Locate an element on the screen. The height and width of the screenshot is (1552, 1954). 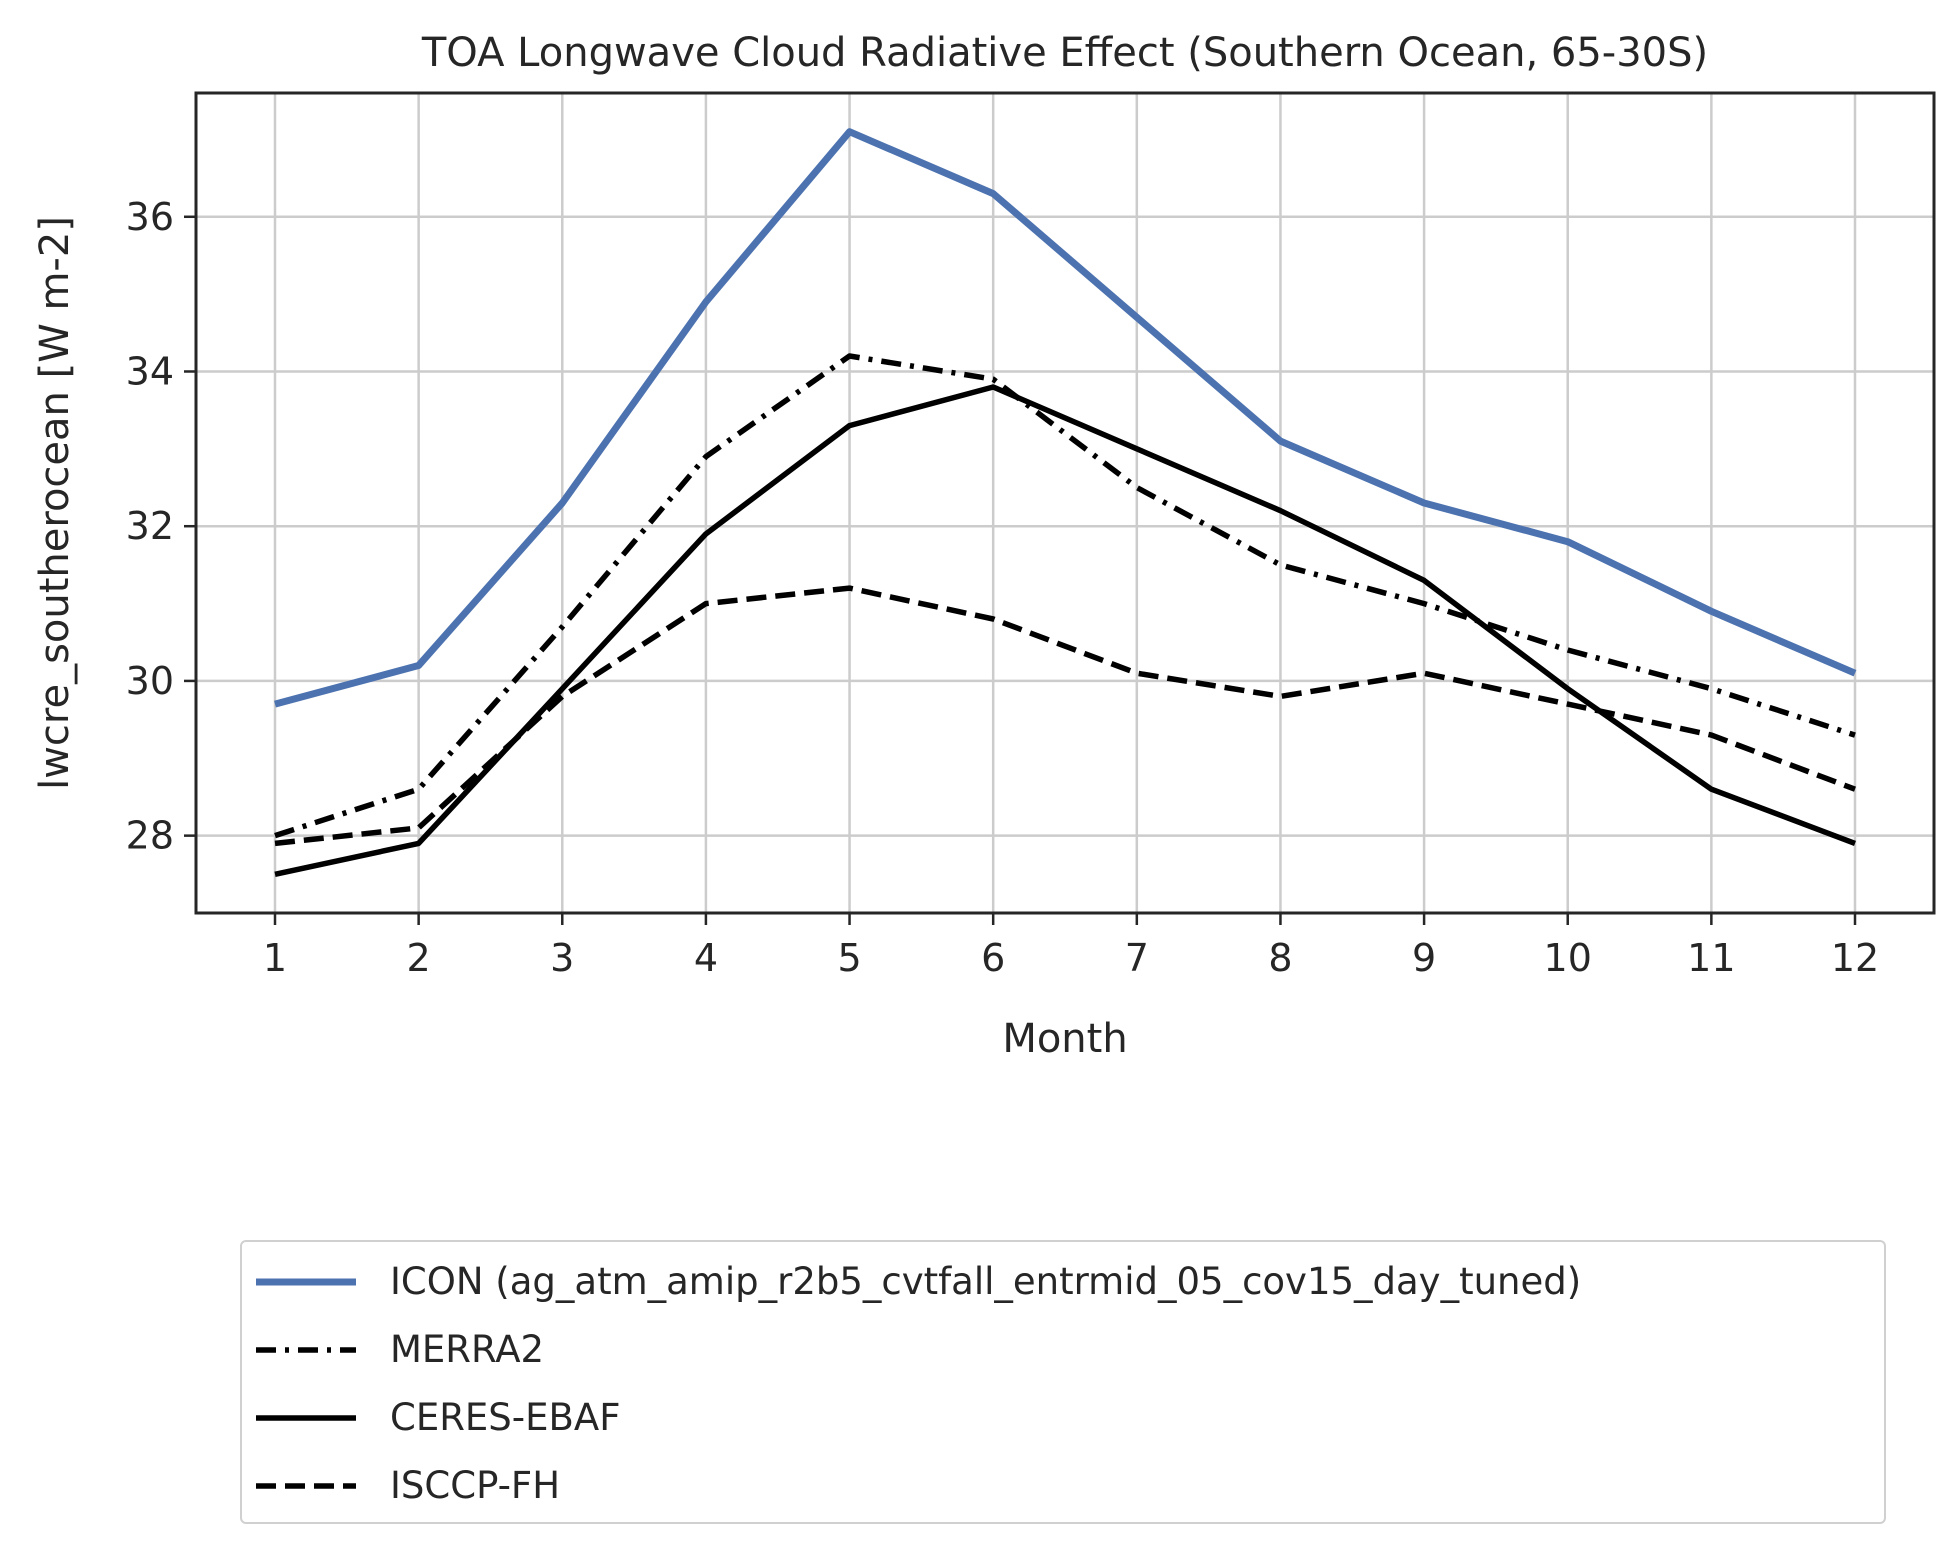
y-axis-label: lwcre_southerocean [W m-2] is located at coordinates (55, 503).